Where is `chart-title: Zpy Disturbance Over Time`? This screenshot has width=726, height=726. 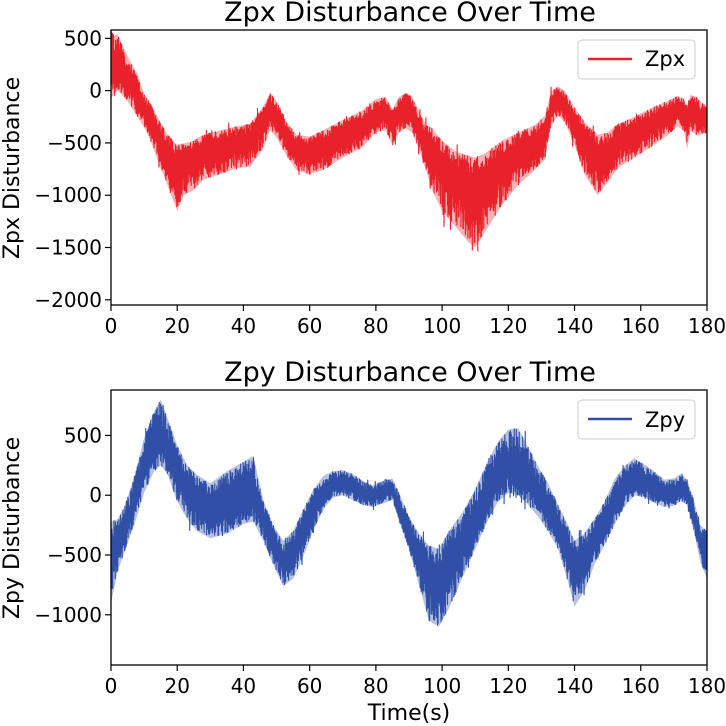 chart-title: Zpy Disturbance Over Time is located at coordinates (410, 372).